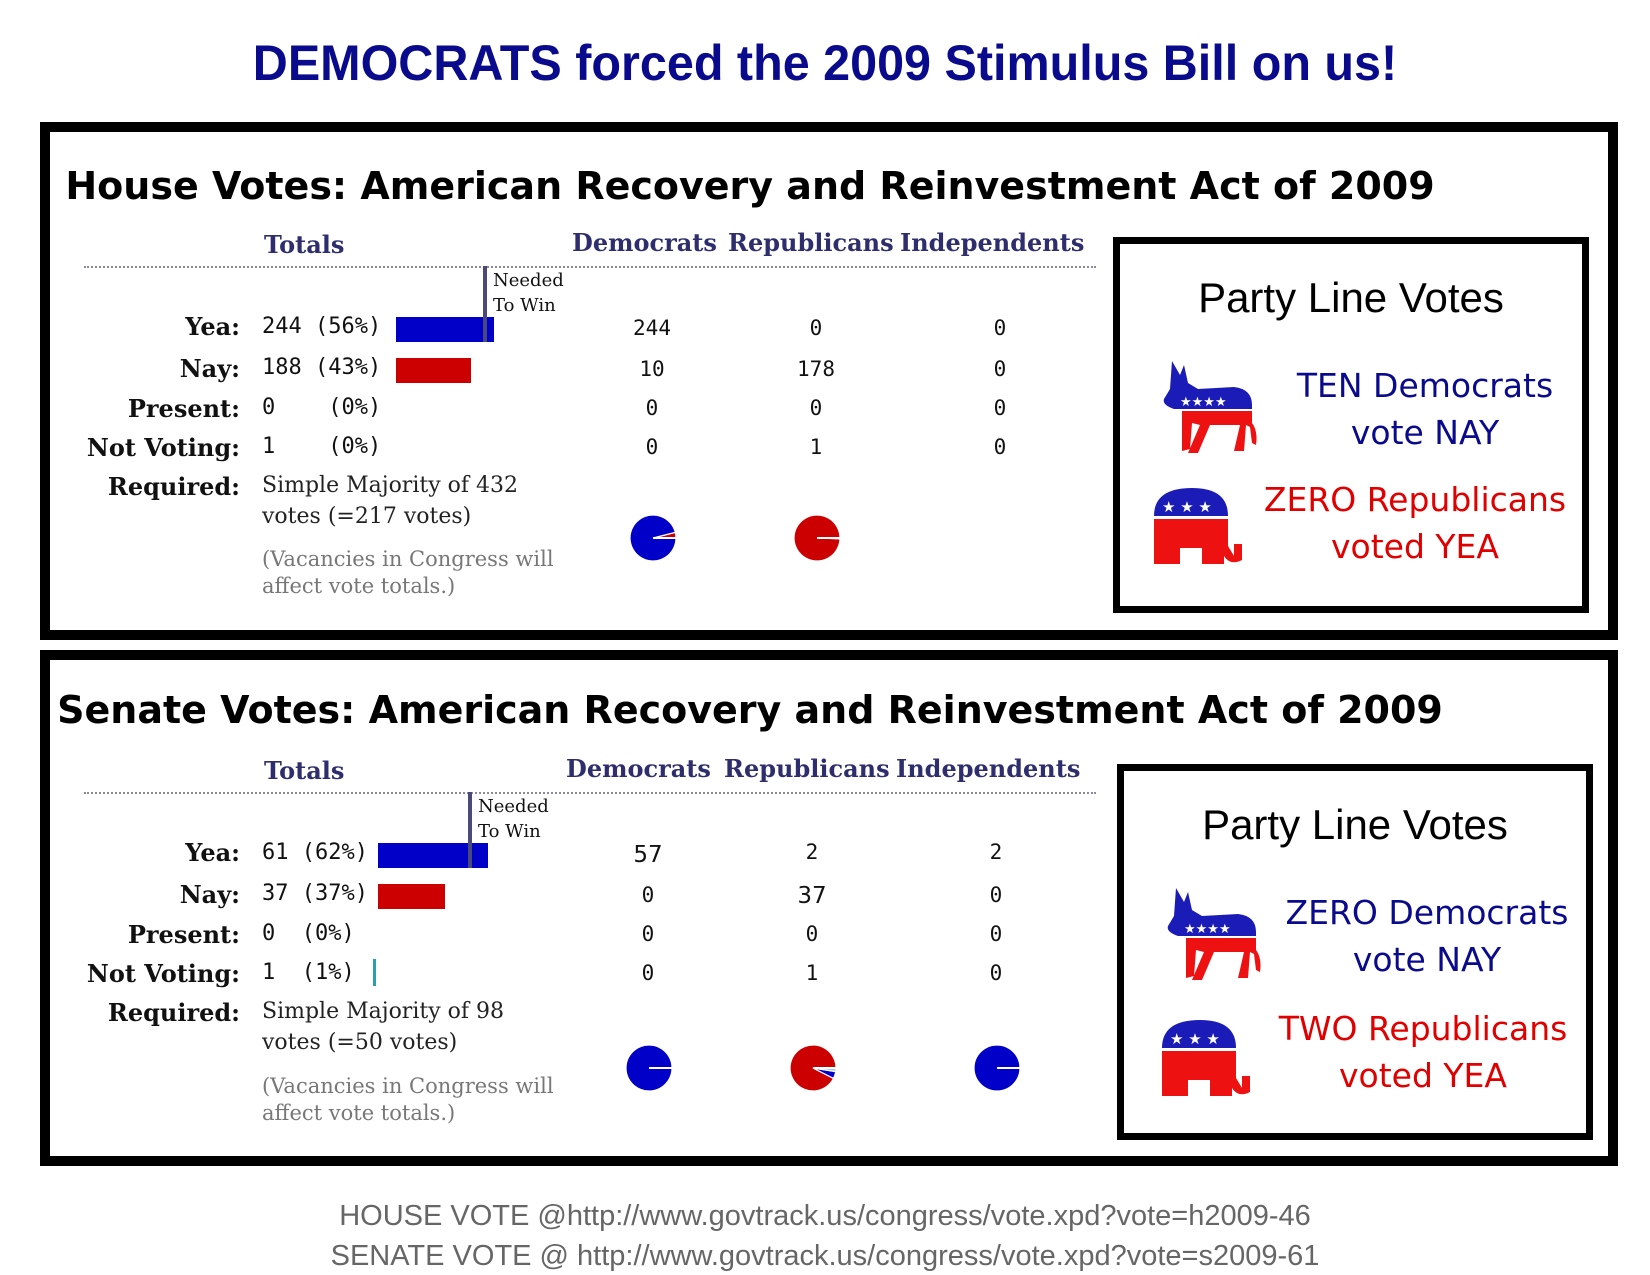 The image size is (1650, 1275). Describe the element at coordinates (359, 586) in the screenshot. I see `house-note-line2: affect vote totals.)` at that location.